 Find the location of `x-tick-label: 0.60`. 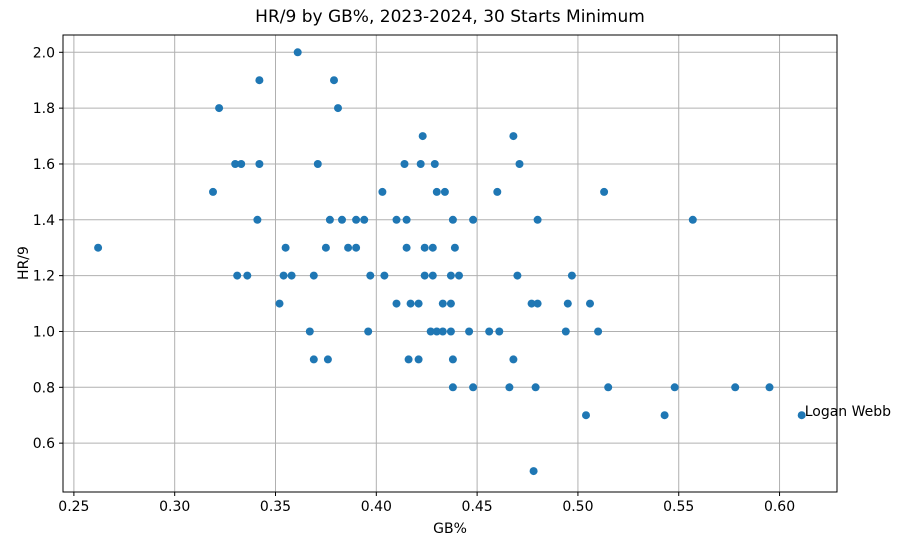

x-tick-label: 0.60 is located at coordinates (779, 507).